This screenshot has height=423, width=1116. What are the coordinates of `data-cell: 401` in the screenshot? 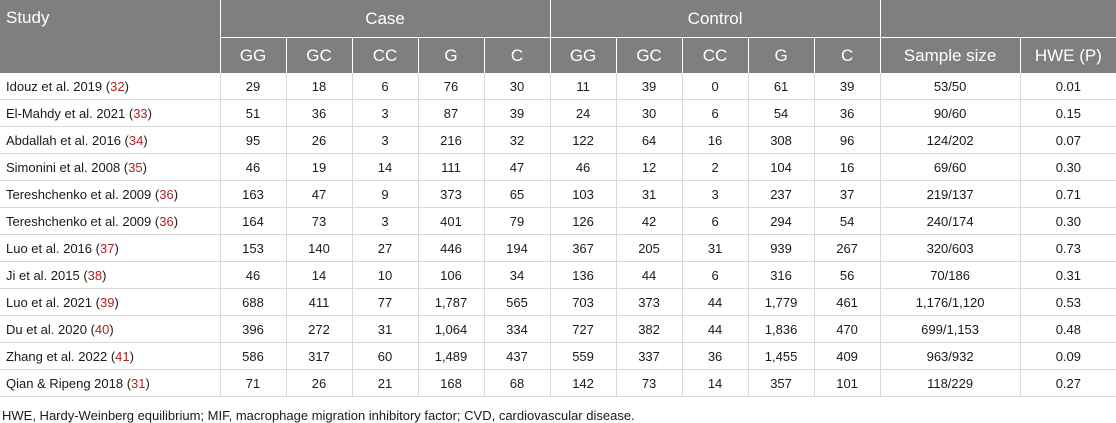 It's located at (451, 221).